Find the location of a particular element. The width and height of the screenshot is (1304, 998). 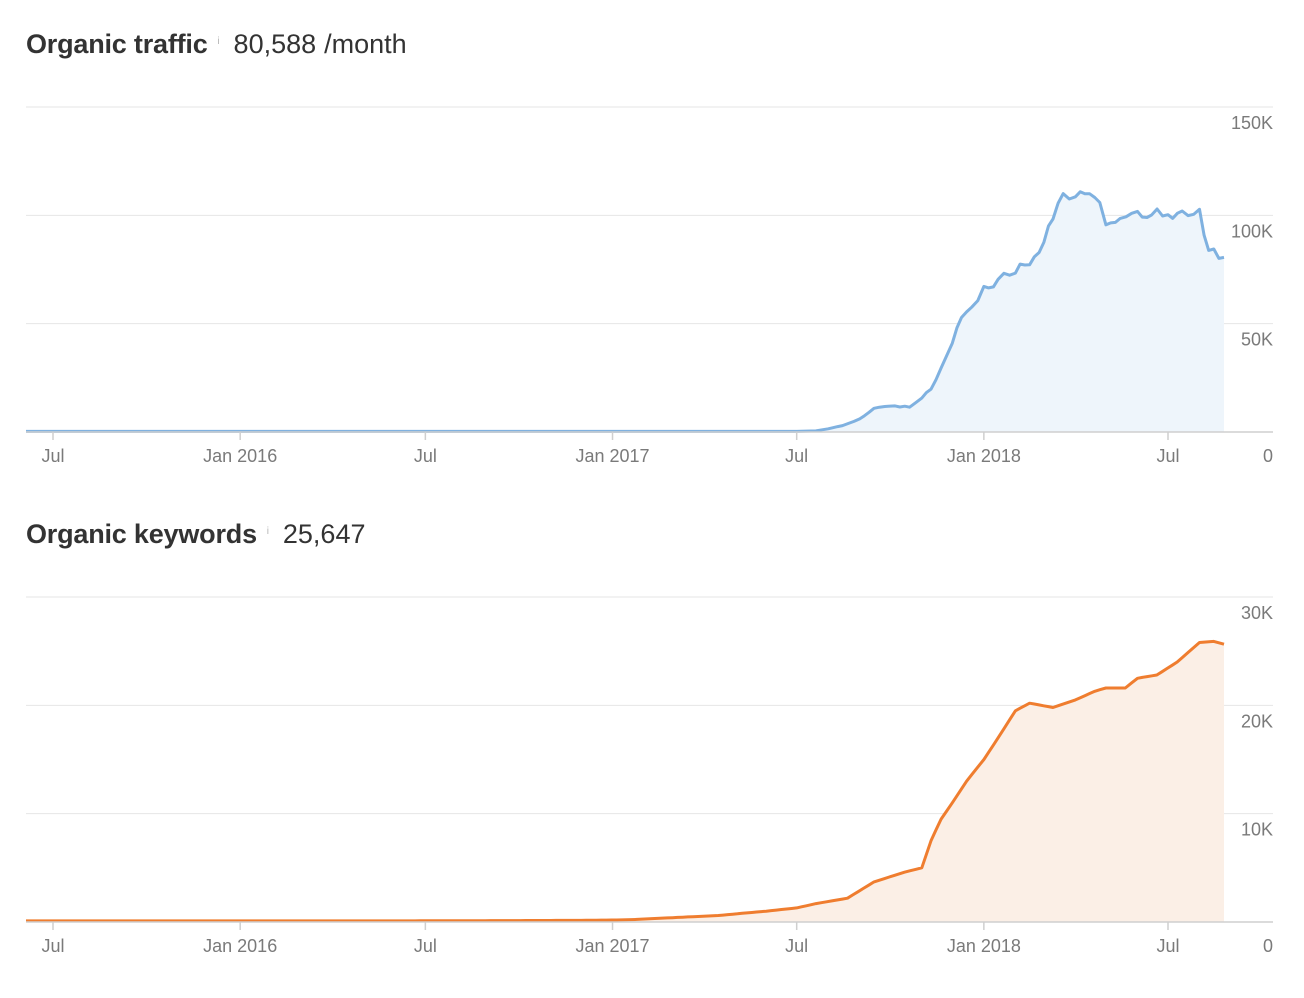

traffic-chart-header: Organic traffic i 80,588 /month is located at coordinates (216, 44).